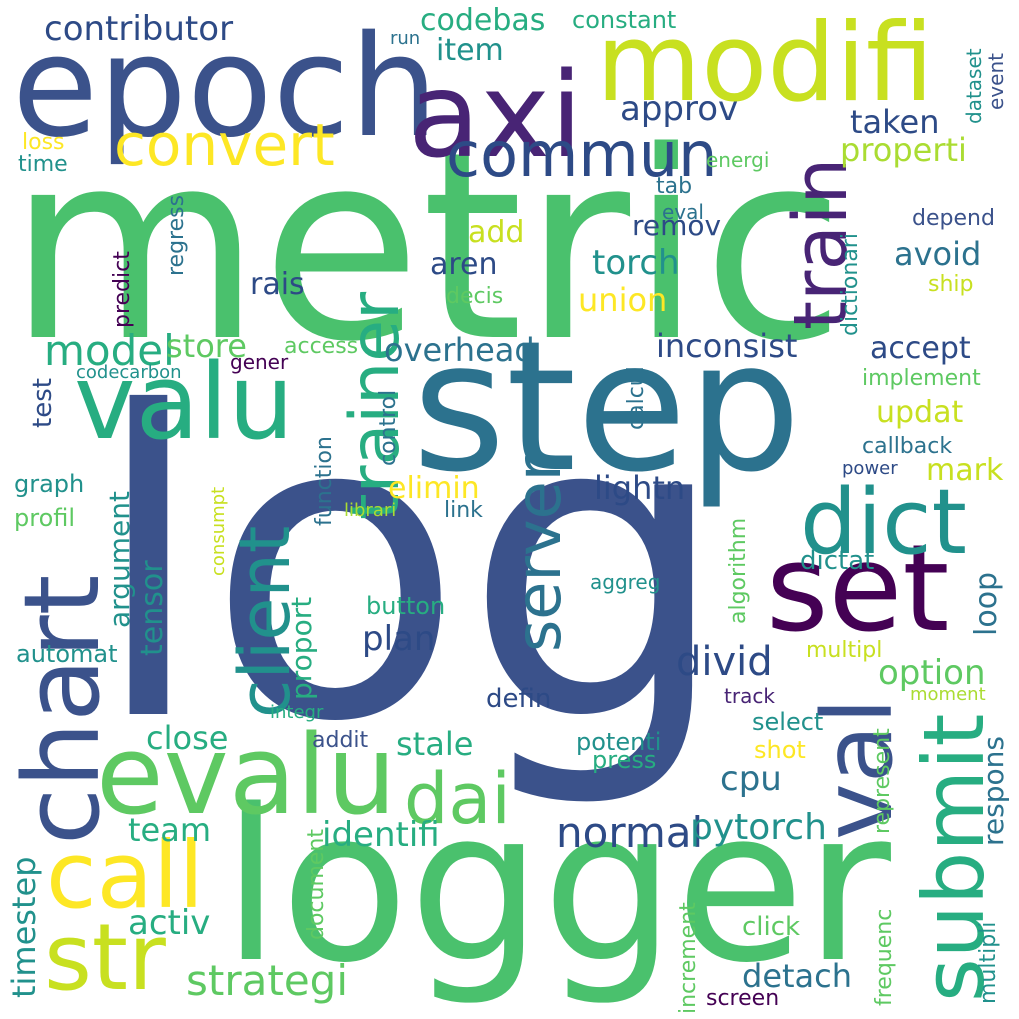  Describe the element at coordinates (206, 346) in the screenshot. I see `word-store: store` at that location.